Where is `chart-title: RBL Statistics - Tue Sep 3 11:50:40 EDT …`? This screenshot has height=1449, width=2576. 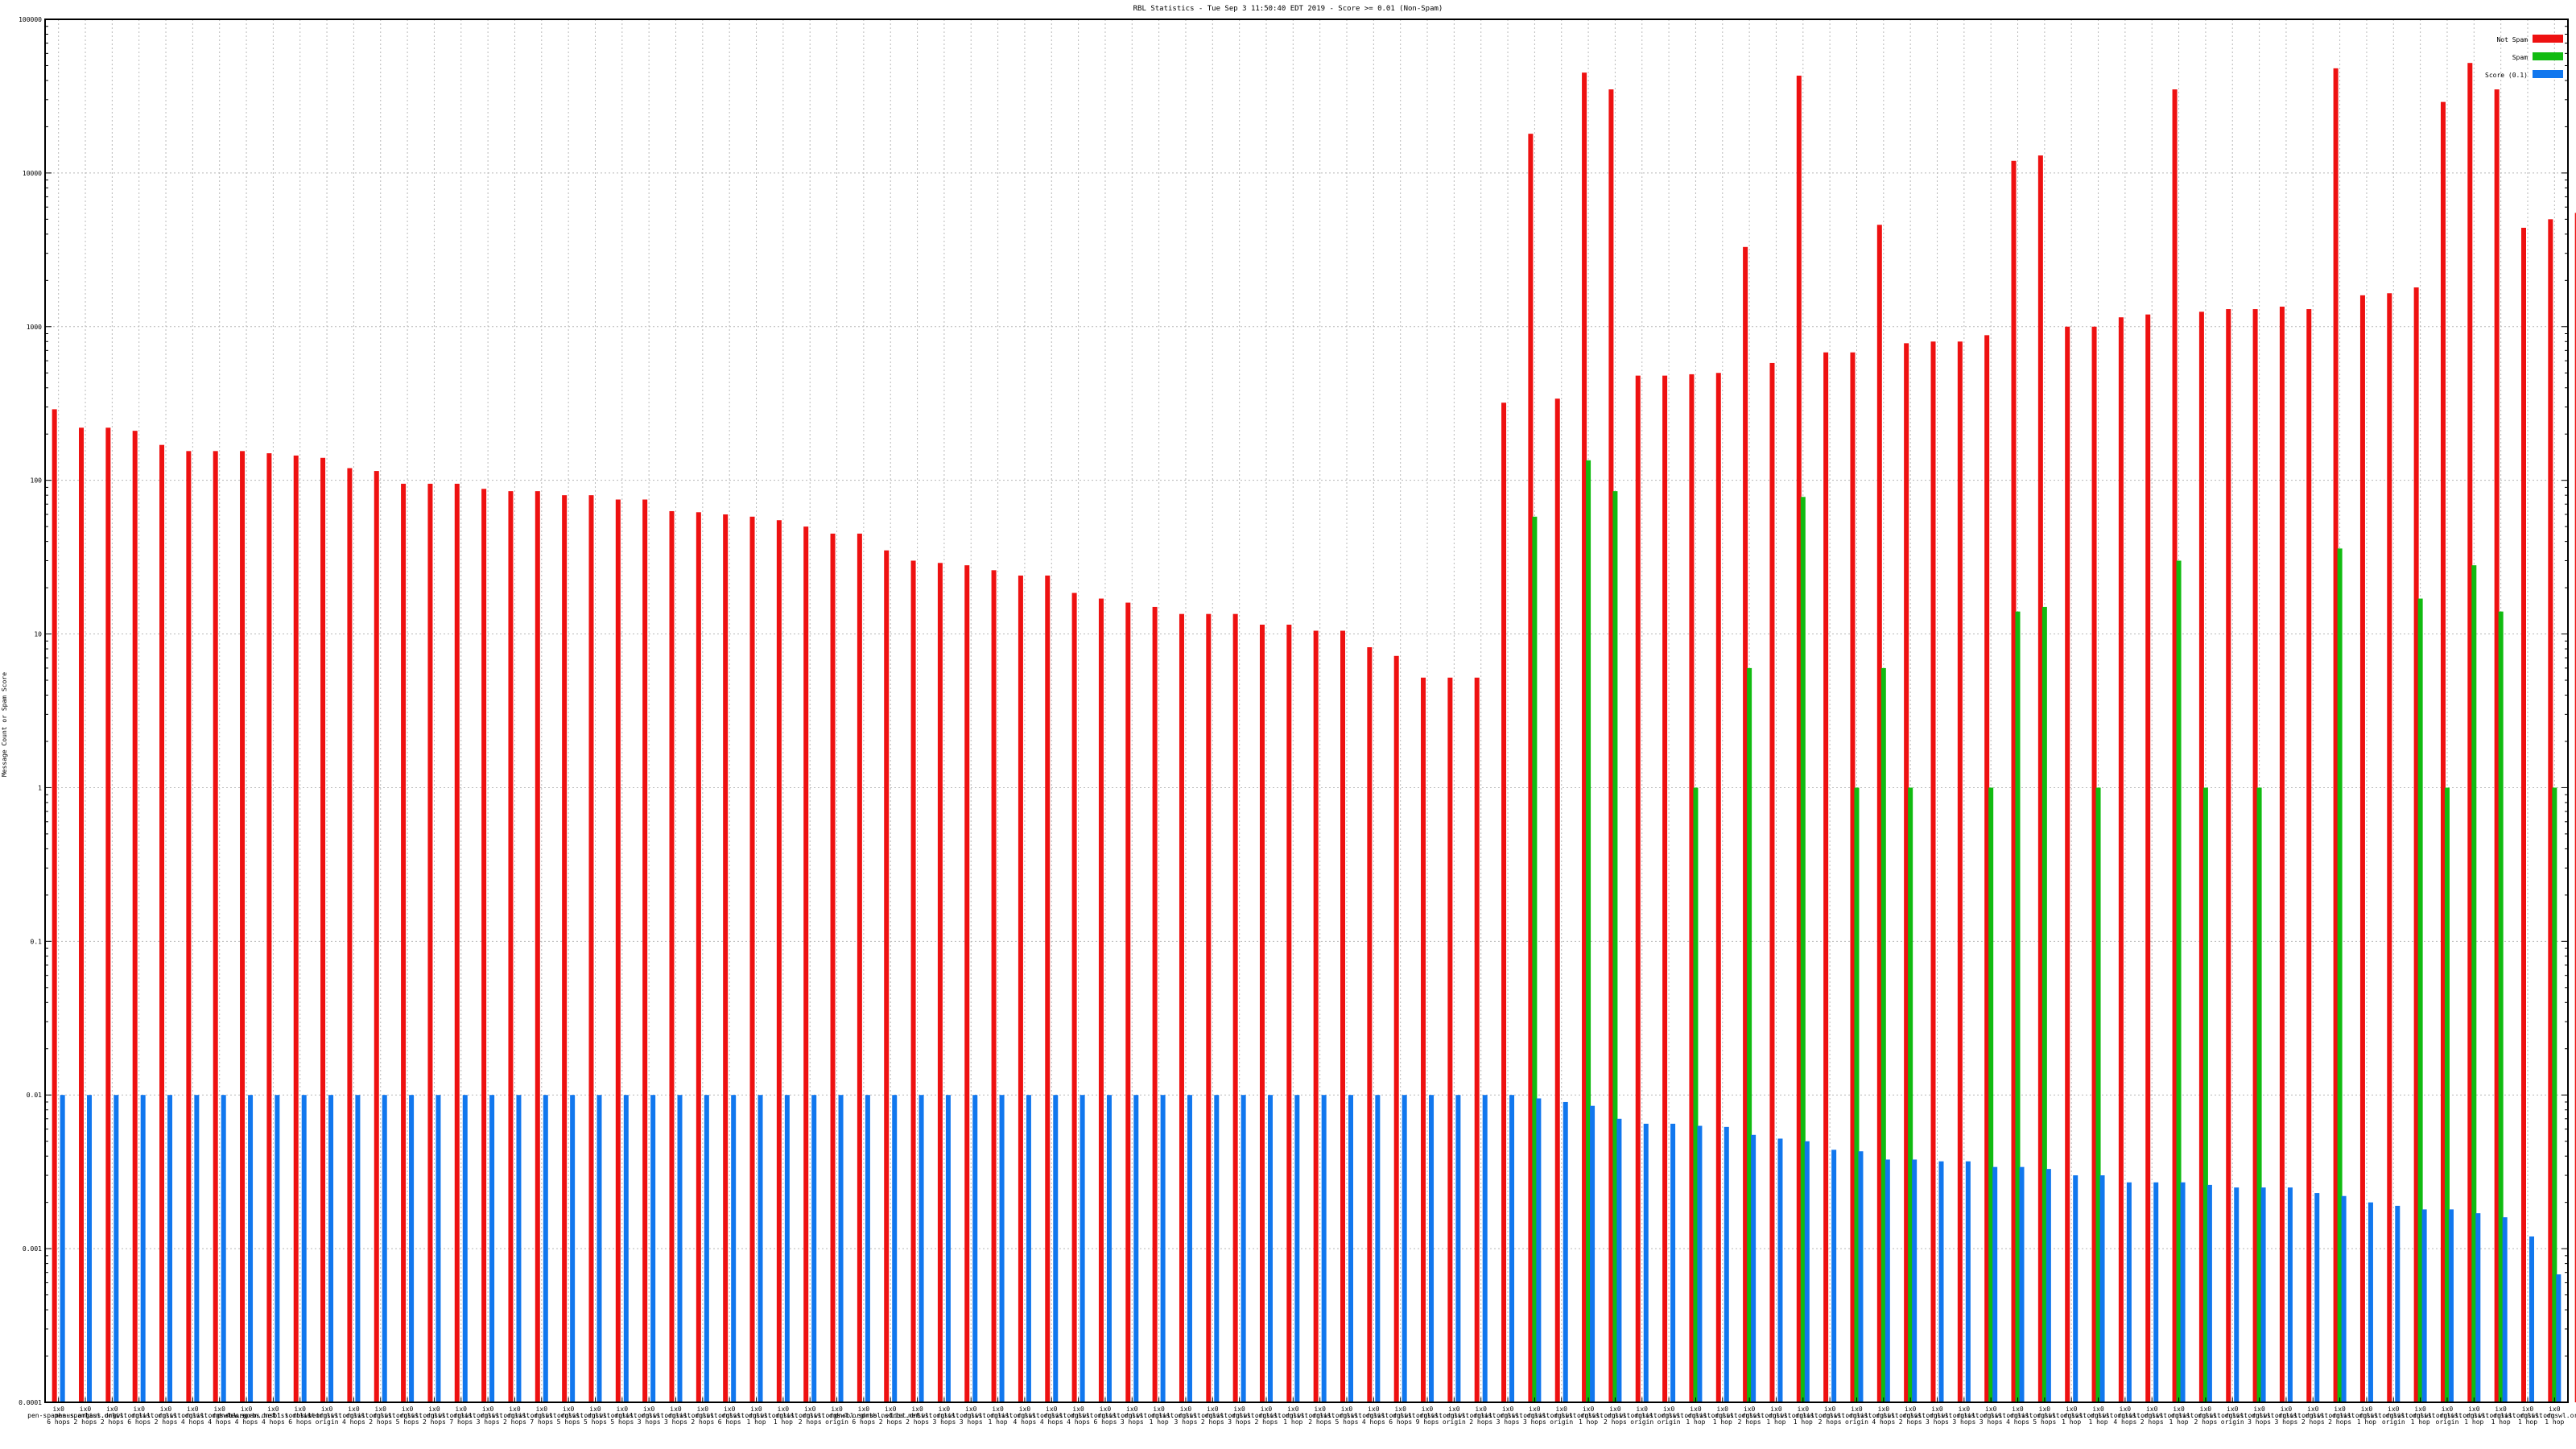 chart-title: RBL Statistics - Tue Sep 3 11:50:40 EDT … is located at coordinates (1288, 9).